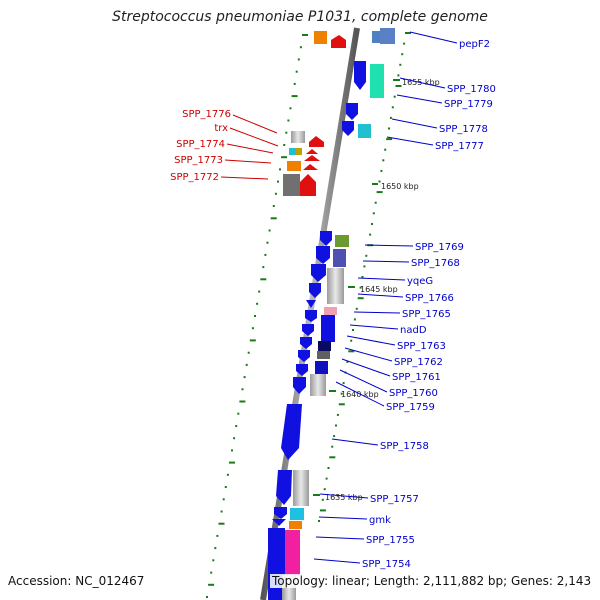 The image size is (600, 600). What do you see at coordinates (206, 114) in the screenshot?
I see `gene-label-SPP_1776: SPP_1776` at bounding box center [206, 114].